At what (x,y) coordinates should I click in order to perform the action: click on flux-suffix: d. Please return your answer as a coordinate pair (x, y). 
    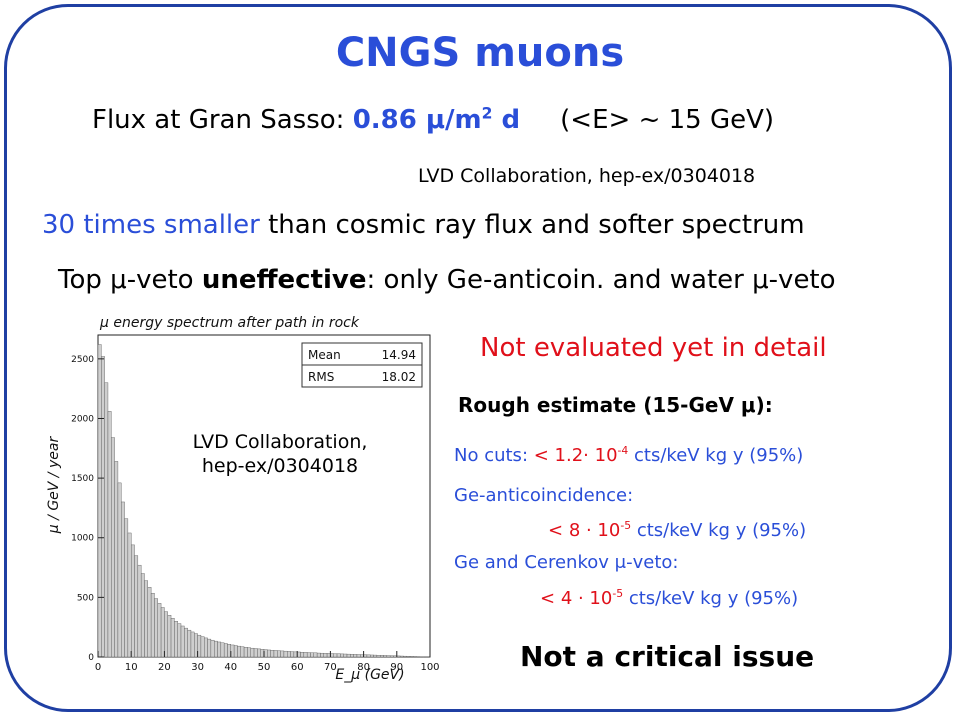
    Looking at the image, I should click on (506, 120).